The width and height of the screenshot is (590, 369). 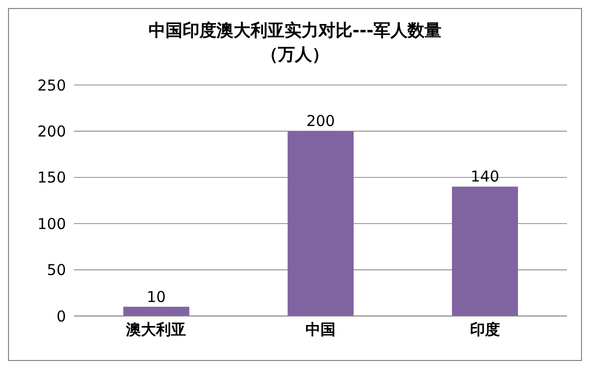 I want to click on y-tick-label: 100, so click(x=51, y=223).